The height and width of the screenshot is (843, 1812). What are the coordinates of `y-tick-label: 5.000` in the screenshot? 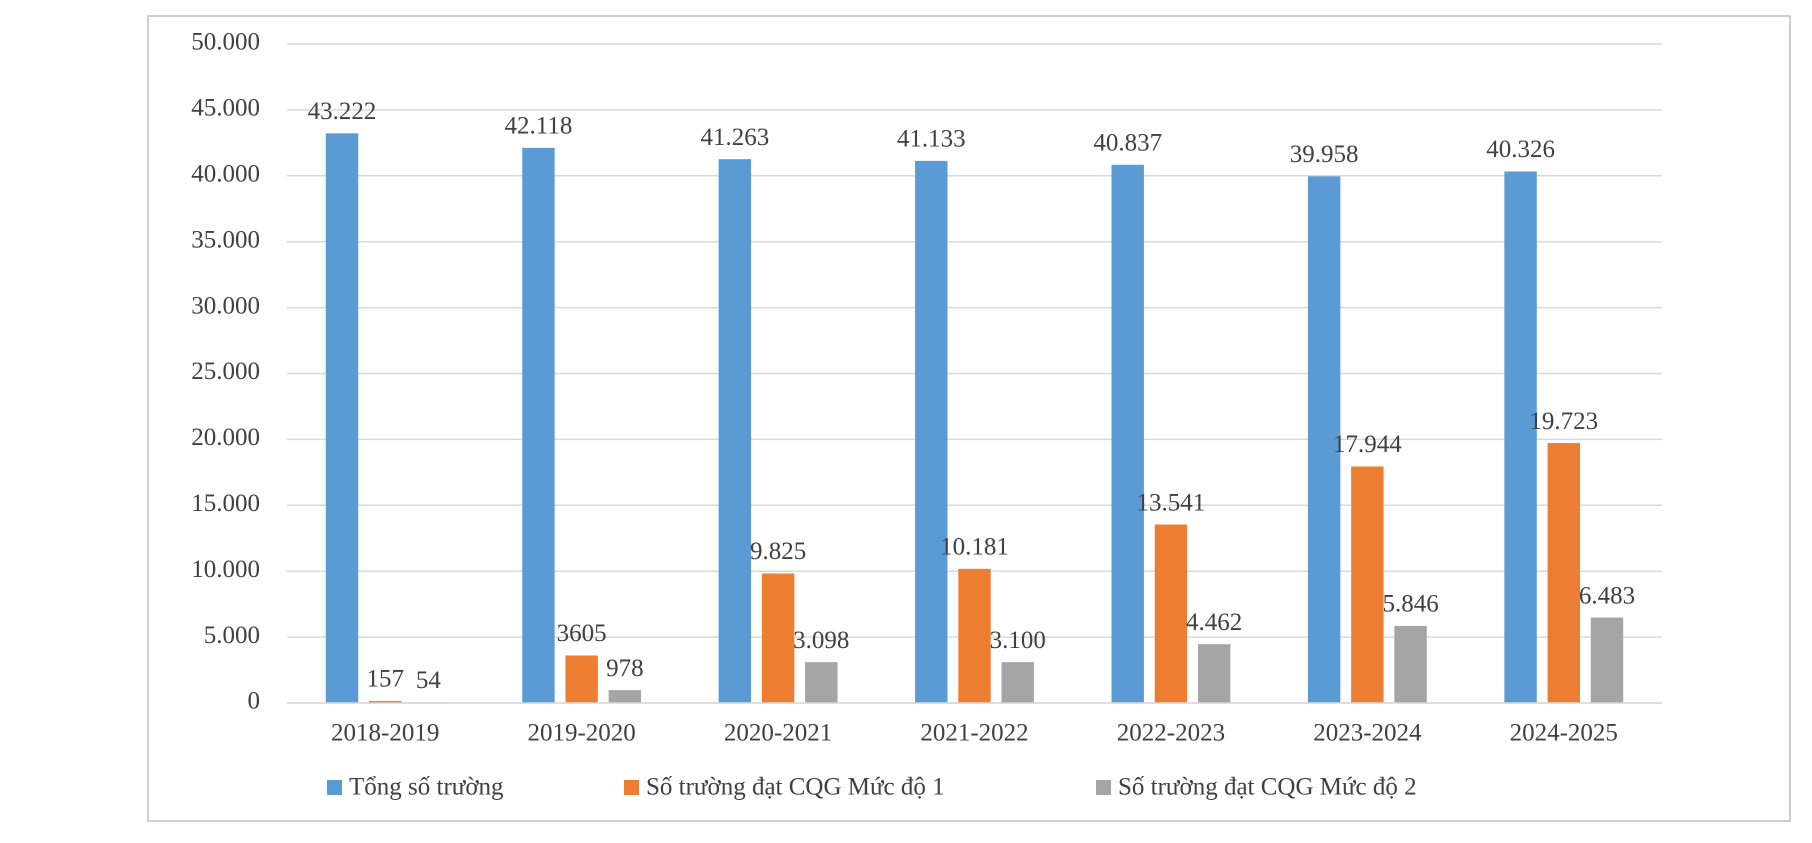 It's located at (232, 635).